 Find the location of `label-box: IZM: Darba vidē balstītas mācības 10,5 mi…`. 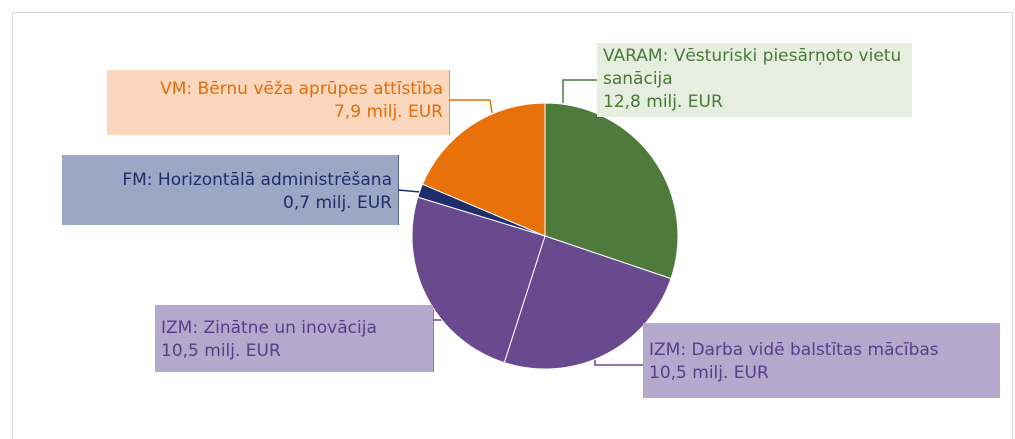

label-box: IZM: Darba vidē balstītas mācības 10,5 mi… is located at coordinates (821, 360).